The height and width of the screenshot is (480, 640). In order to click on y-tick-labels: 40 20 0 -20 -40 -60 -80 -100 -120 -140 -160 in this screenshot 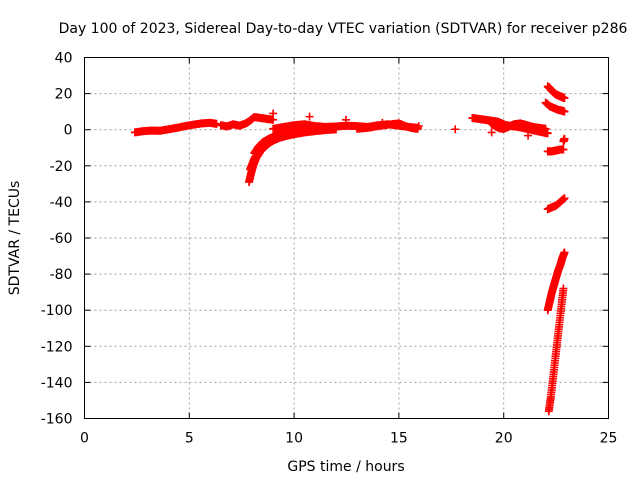, I will do `click(57, 239)`.